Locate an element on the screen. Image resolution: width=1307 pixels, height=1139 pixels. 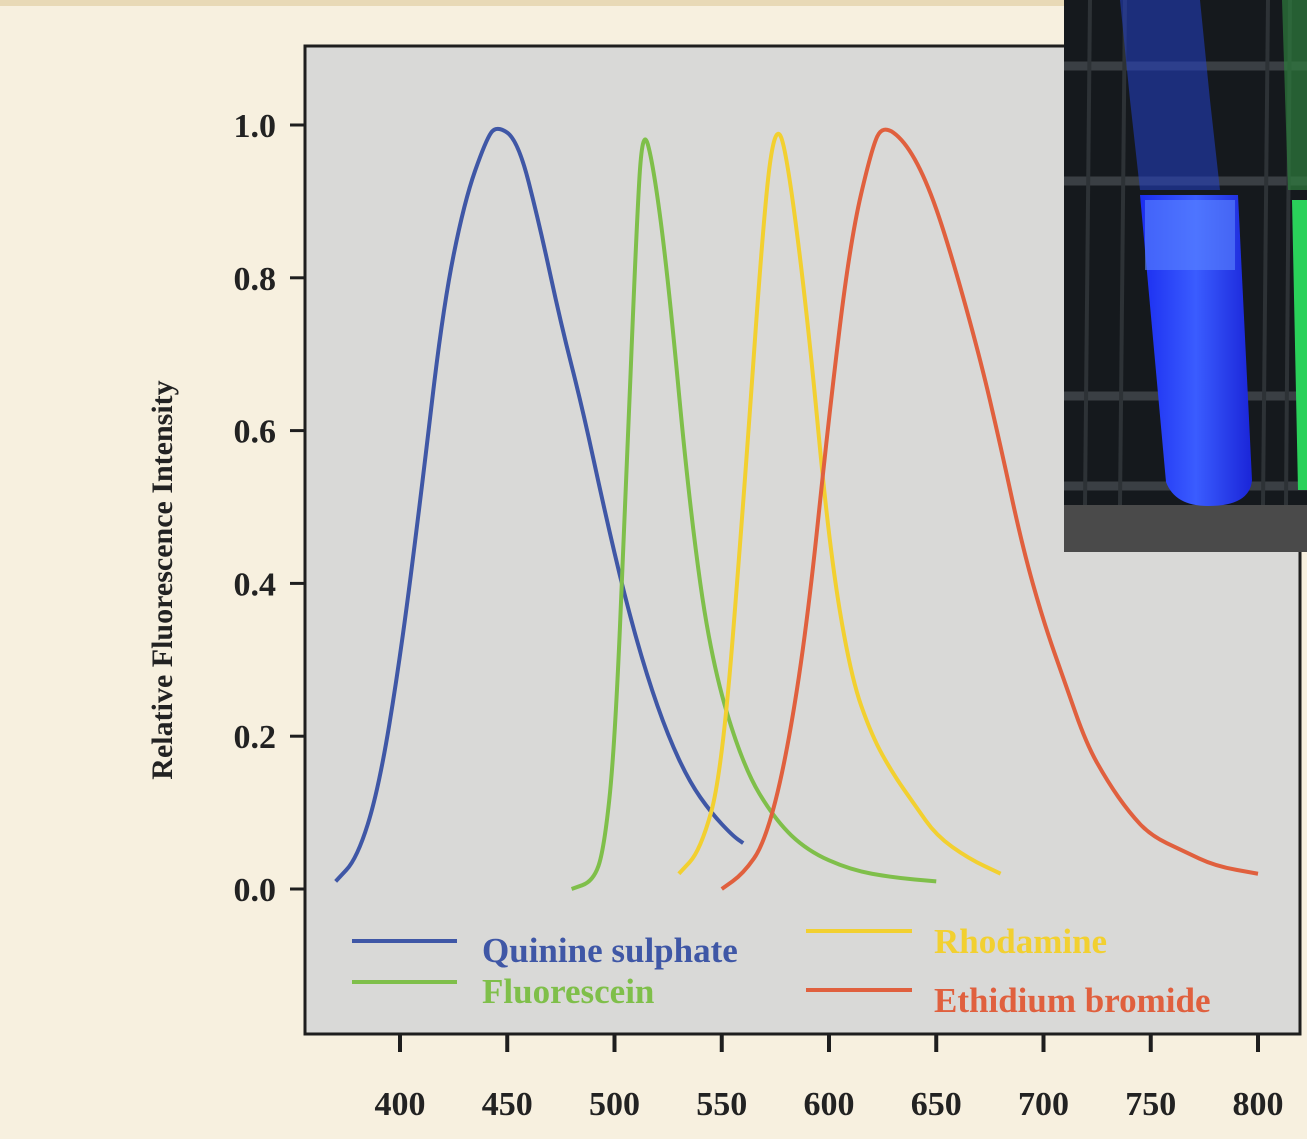
x-tick-label: 800 is located at coordinates (1258, 1104).